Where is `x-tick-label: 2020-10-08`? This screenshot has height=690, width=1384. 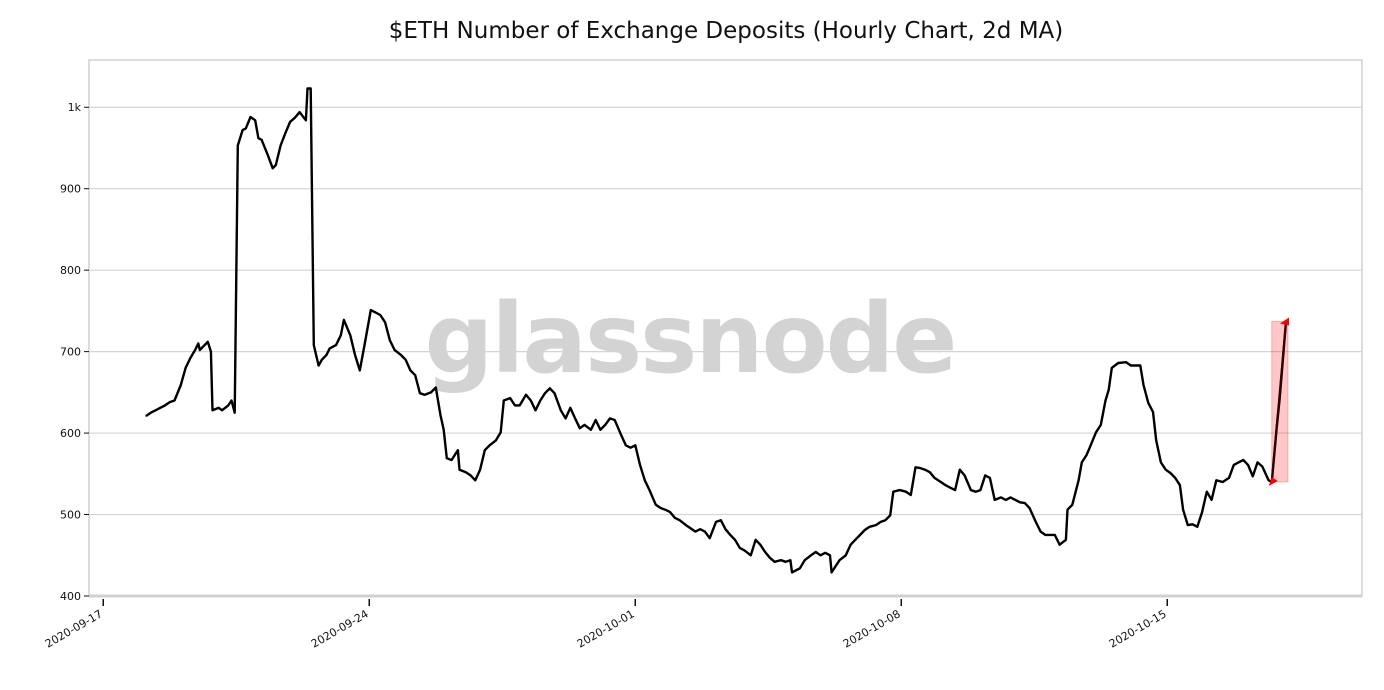 x-tick-label: 2020-10-08 is located at coordinates (872, 628).